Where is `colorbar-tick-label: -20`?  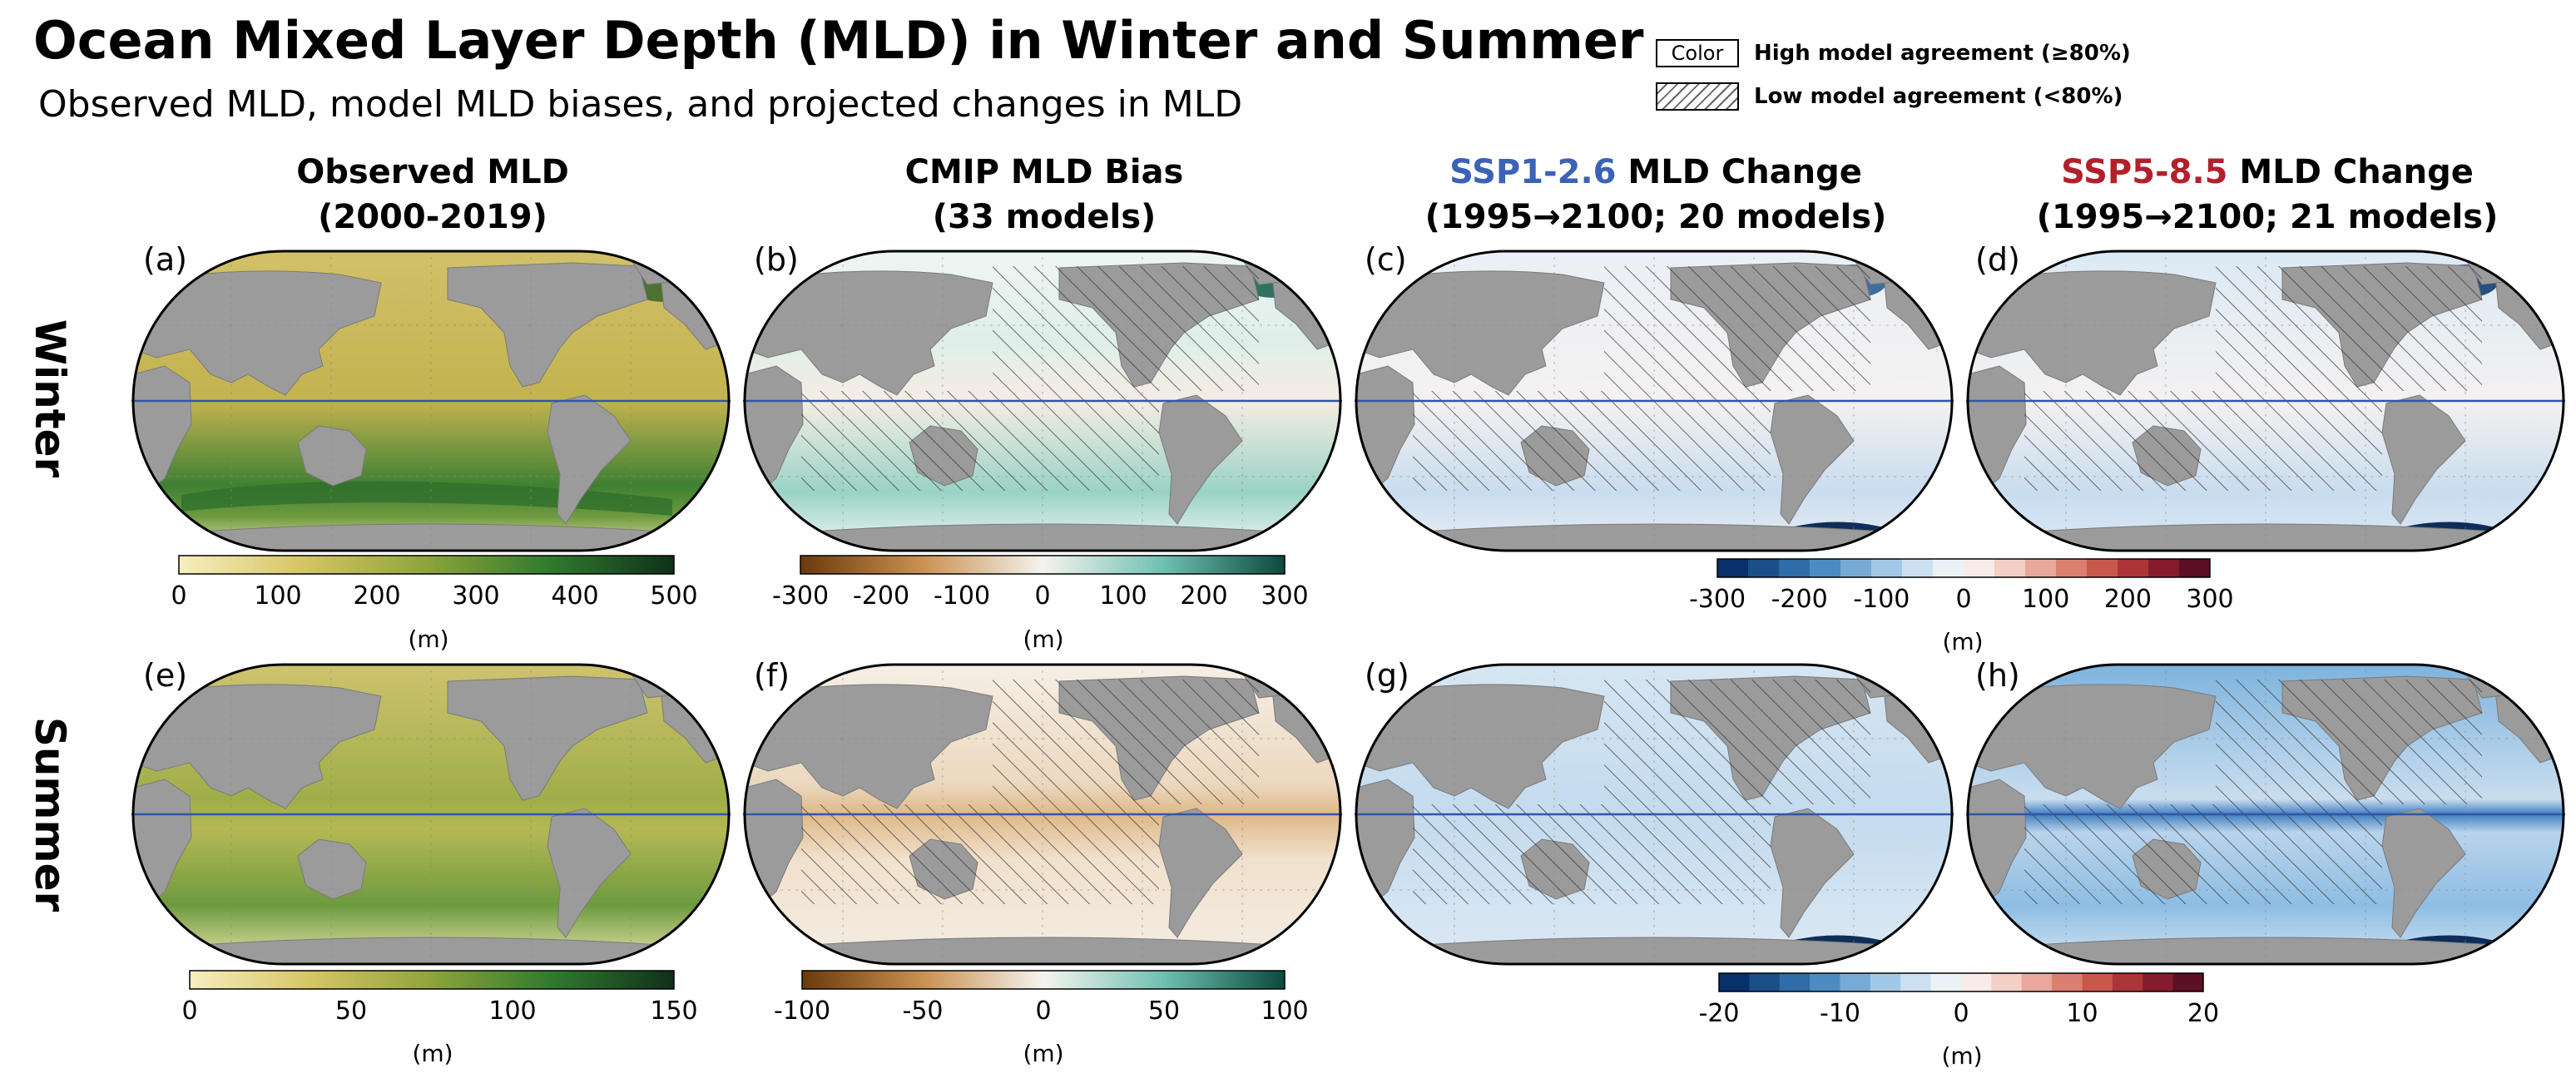 colorbar-tick-label: -20 is located at coordinates (1720, 1013).